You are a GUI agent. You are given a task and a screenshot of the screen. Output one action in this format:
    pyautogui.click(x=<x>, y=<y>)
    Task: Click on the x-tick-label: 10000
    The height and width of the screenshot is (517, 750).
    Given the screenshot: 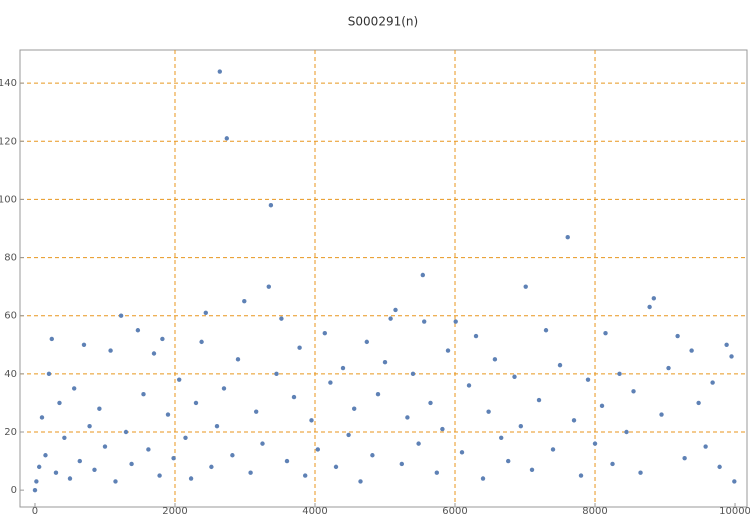 What is the action you would take?
    pyautogui.click(x=734, y=511)
    